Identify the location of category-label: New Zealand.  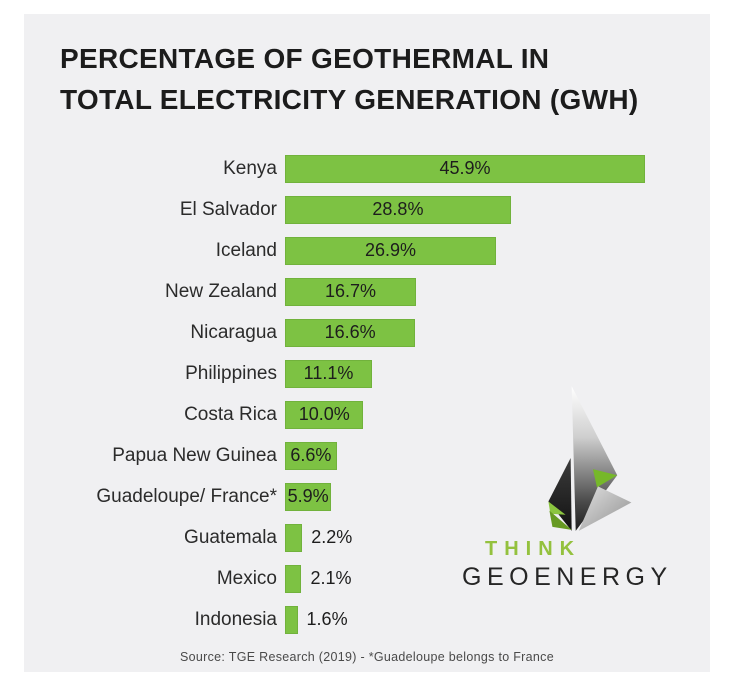
(221, 291).